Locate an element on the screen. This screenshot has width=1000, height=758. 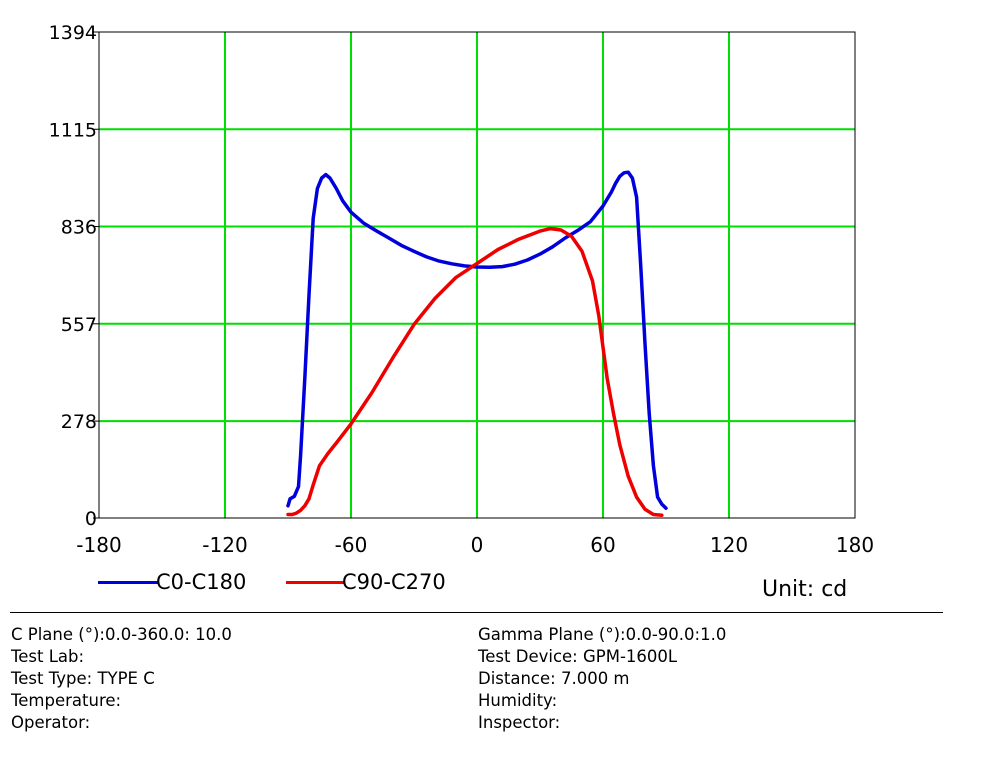
x-tick-label: 120 is located at coordinates (729, 545).